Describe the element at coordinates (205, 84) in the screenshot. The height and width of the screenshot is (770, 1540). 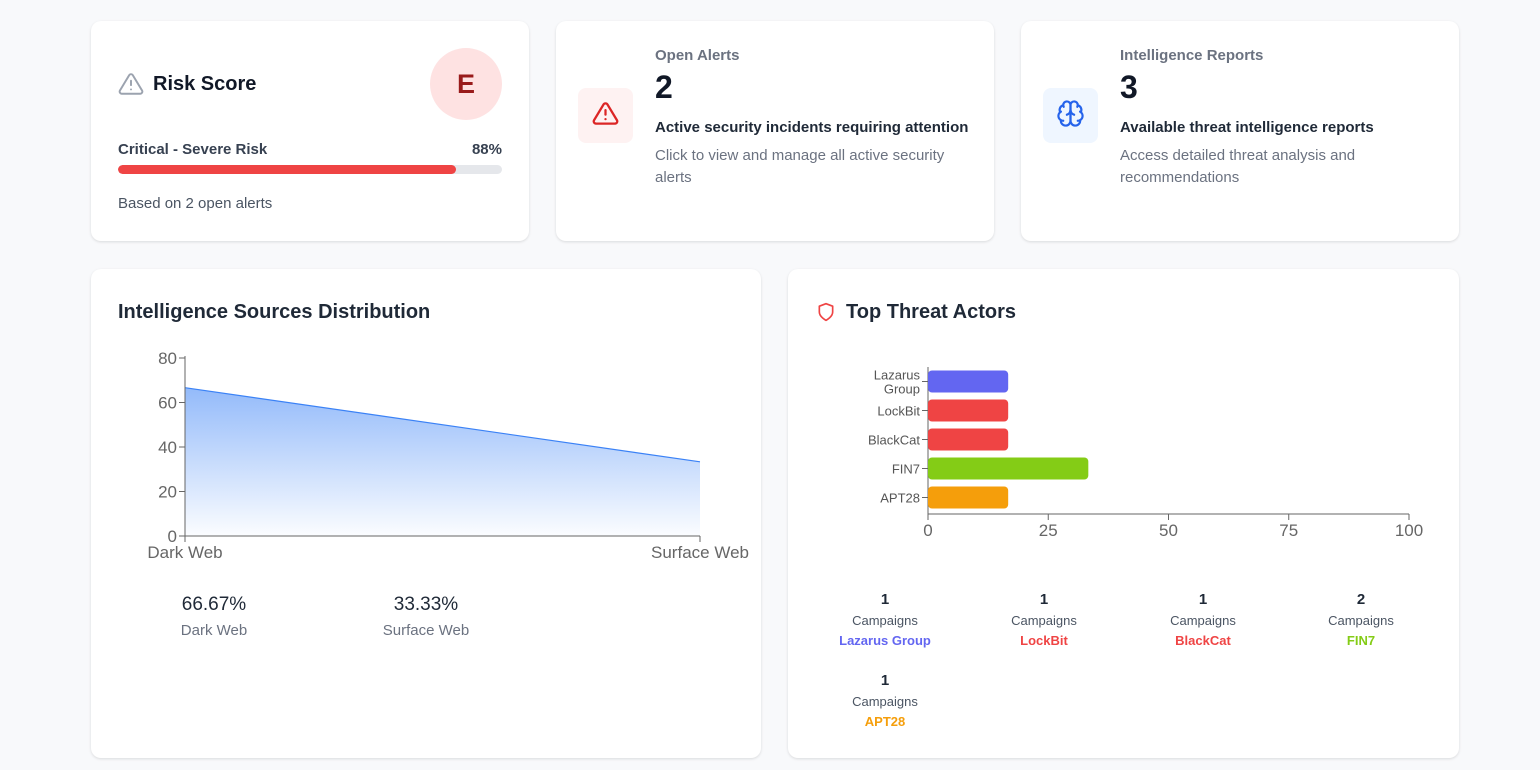
I see `risk-score-title: Risk Score` at that location.